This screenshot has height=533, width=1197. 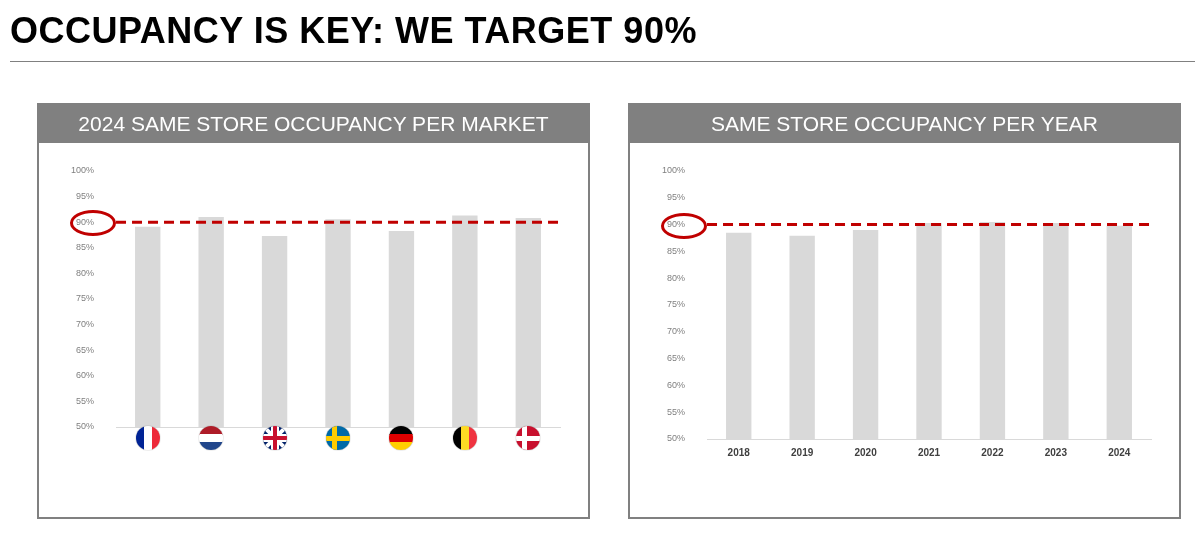 What do you see at coordinates (1056, 452) in the screenshot?
I see `x-tick-label: 2023` at bounding box center [1056, 452].